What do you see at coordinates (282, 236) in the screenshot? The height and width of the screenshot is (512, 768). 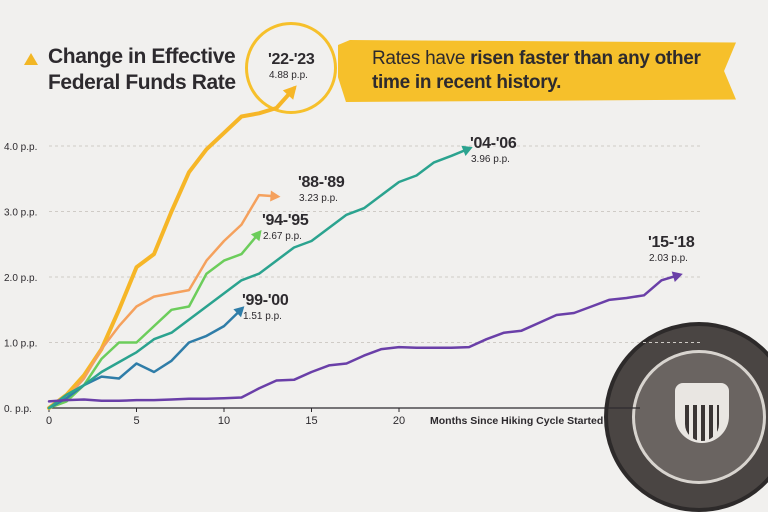 I see `series-value-9495: 2.67 p.p.` at bounding box center [282, 236].